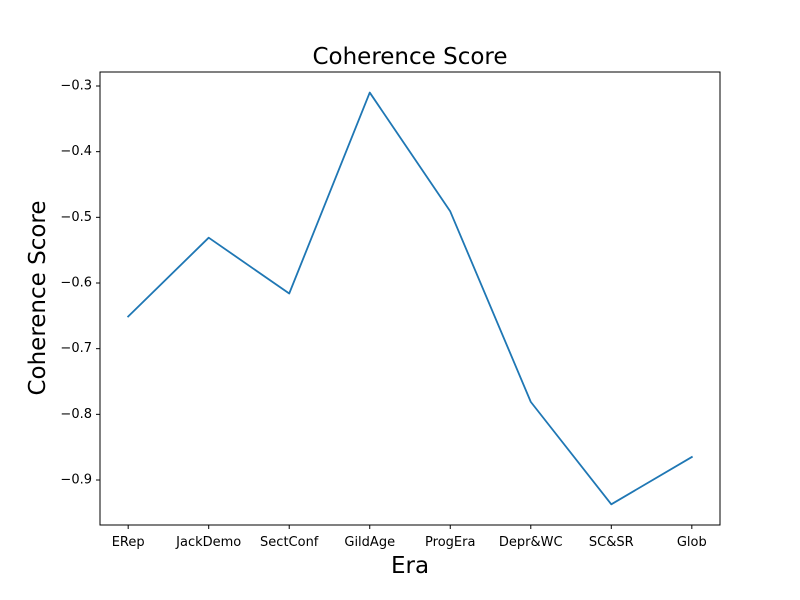  Describe the element at coordinates (410, 566) in the screenshot. I see `x-axis-label: Era` at that location.